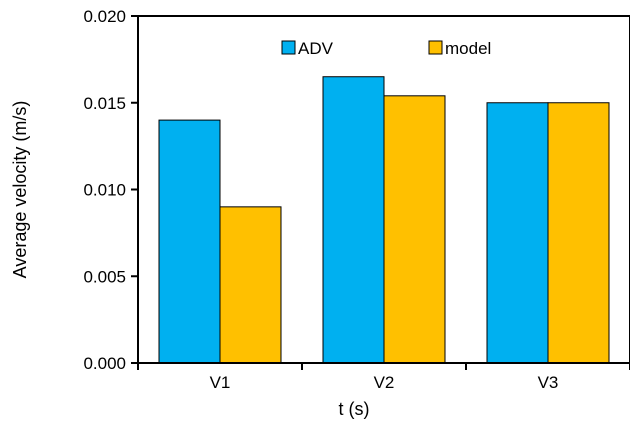 This screenshot has width=630, height=429. I want to click on bar-adv-v2, so click(353, 220).